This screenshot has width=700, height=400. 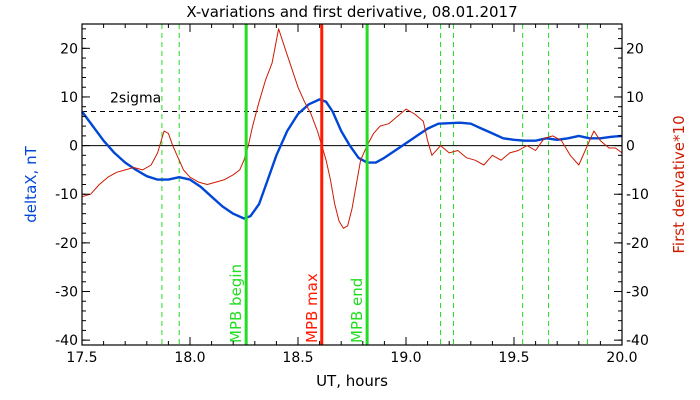 I want to click on y-left-tick-label: -40, so click(x=66, y=341).